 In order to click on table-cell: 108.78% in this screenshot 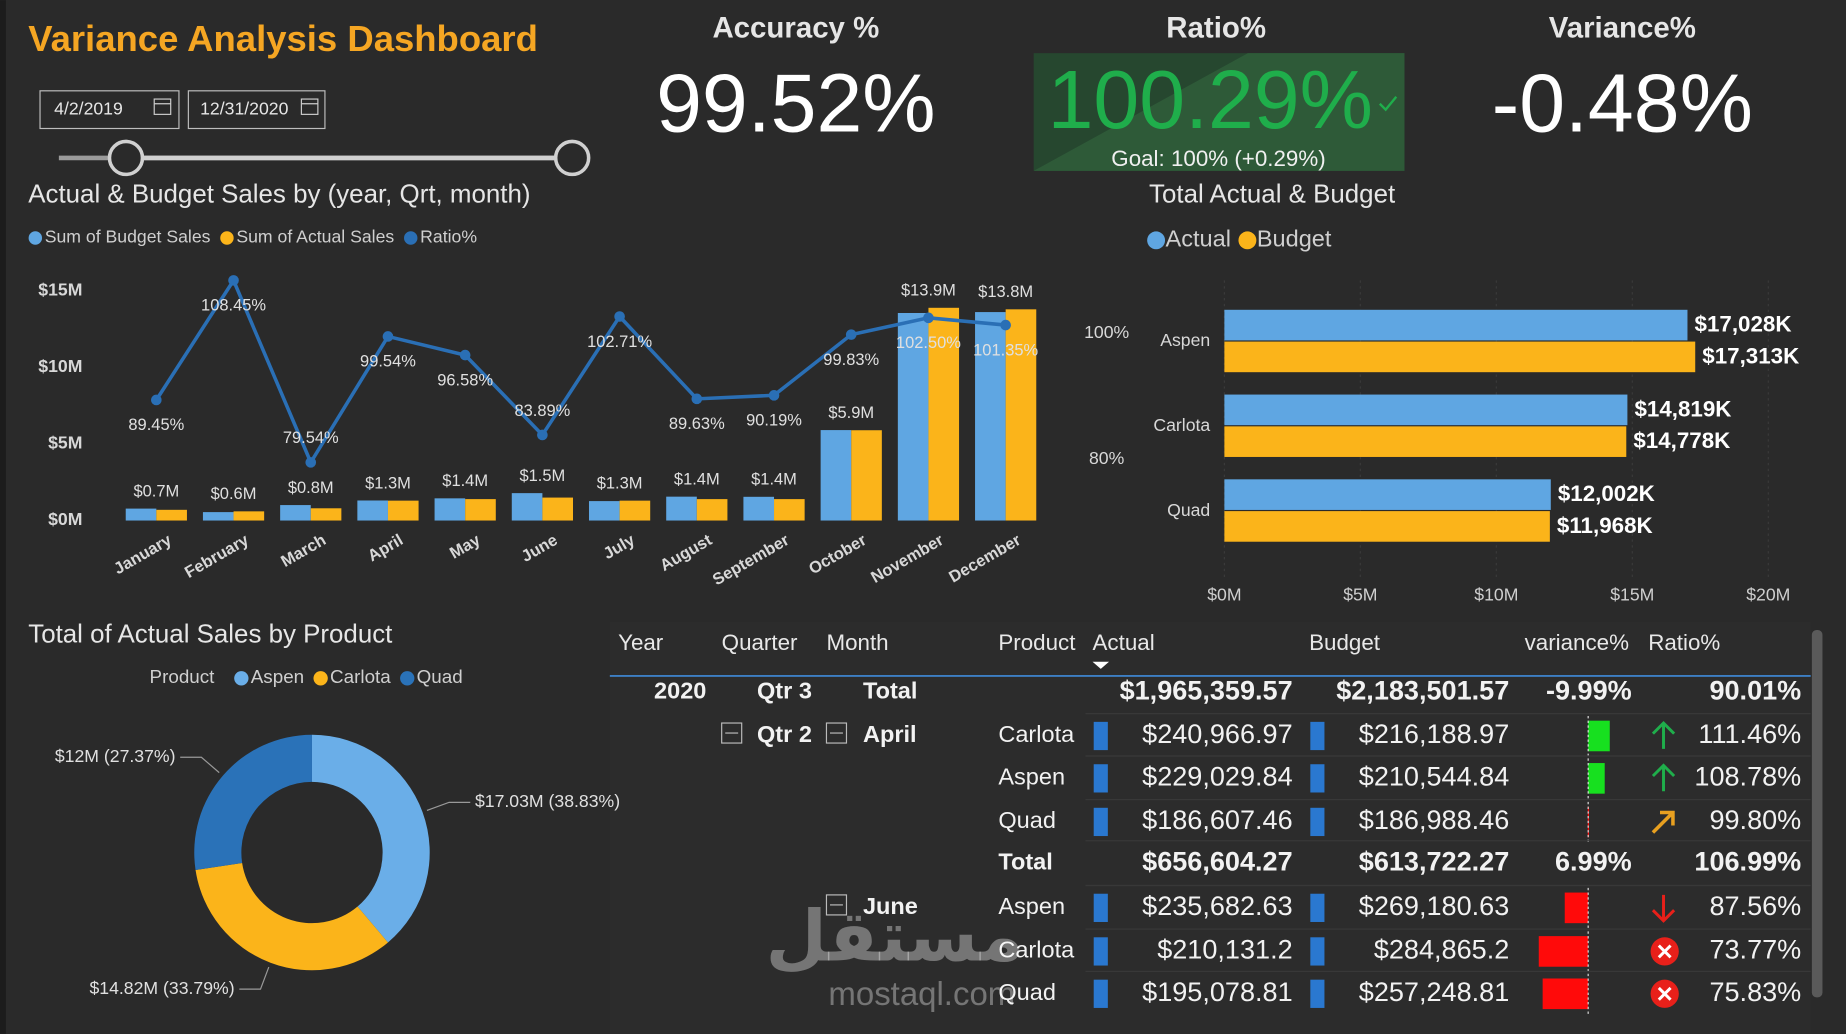, I will do `click(1747, 776)`.